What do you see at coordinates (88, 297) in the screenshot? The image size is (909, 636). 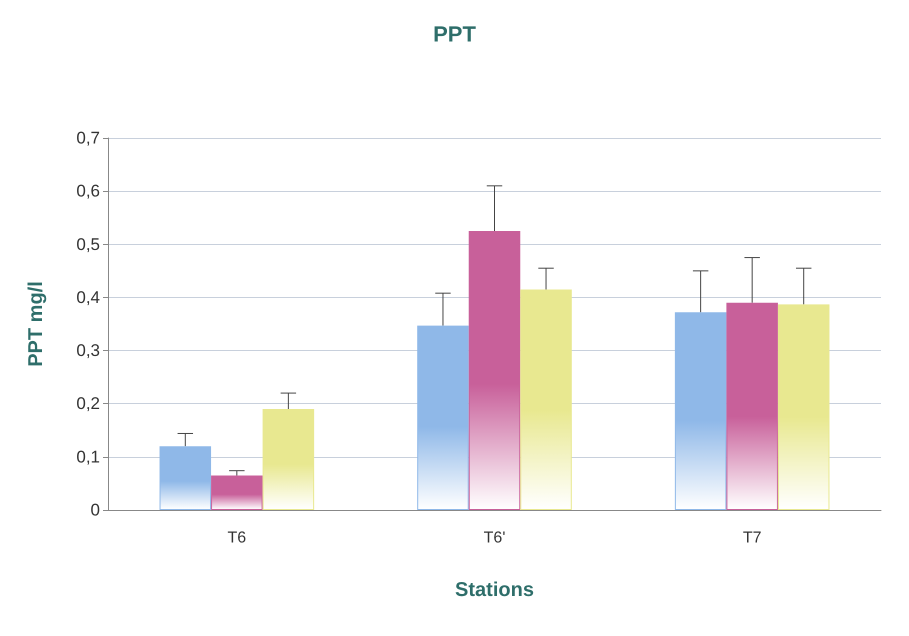 I see `y-tick-label: 0,4` at bounding box center [88, 297].